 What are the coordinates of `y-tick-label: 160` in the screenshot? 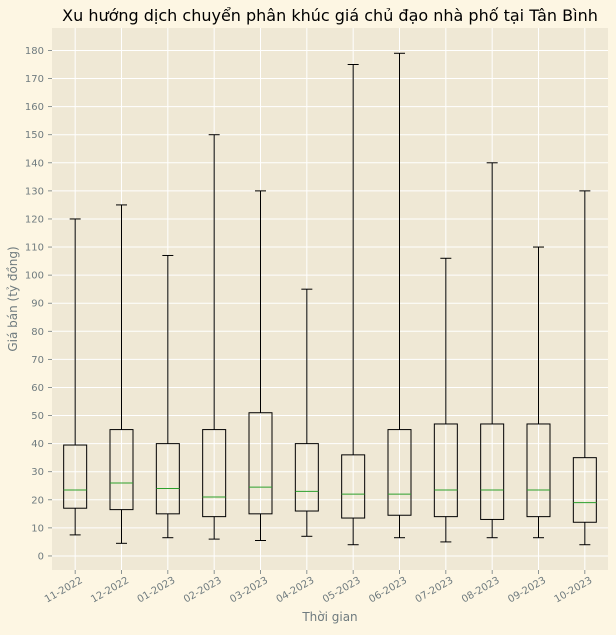 It's located at (34, 107).